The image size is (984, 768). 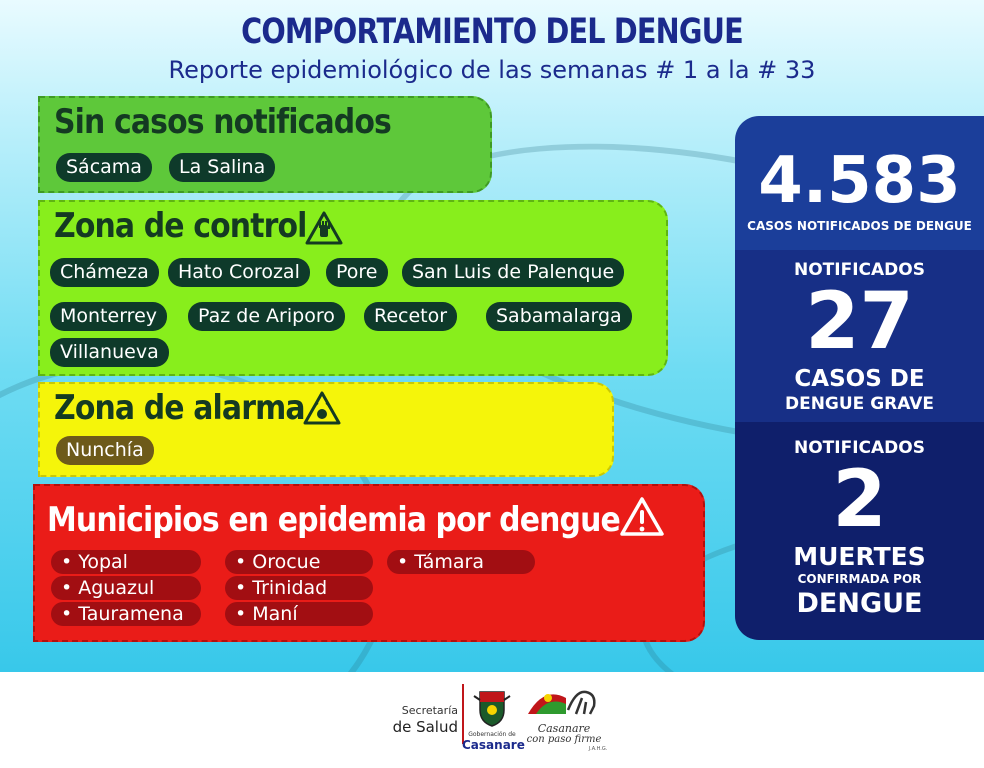 What do you see at coordinates (642, 516) in the screenshot?
I see `warning-icon` at bounding box center [642, 516].